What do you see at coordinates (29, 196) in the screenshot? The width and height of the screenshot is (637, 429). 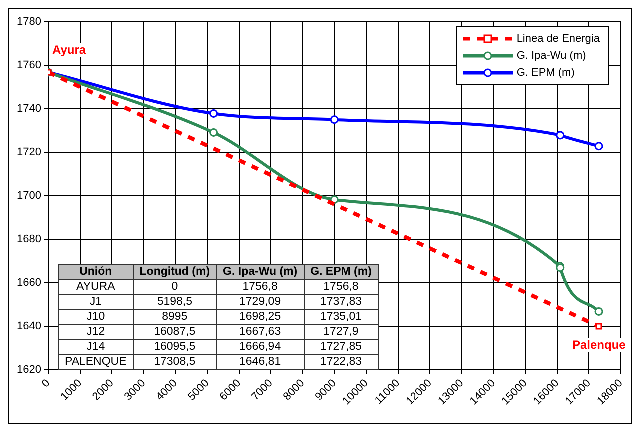 I see `y-tick-label: 1700` at bounding box center [29, 196].